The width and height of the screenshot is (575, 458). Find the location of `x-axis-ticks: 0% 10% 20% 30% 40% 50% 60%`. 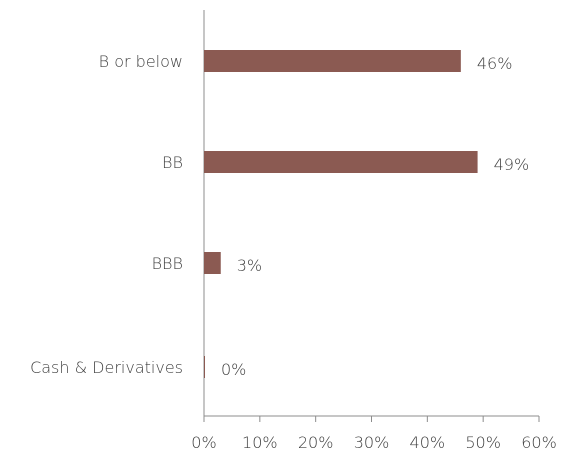

x-axis-ticks: 0% 10% 20% 30% 40% 50% 60% is located at coordinates (374, 434).